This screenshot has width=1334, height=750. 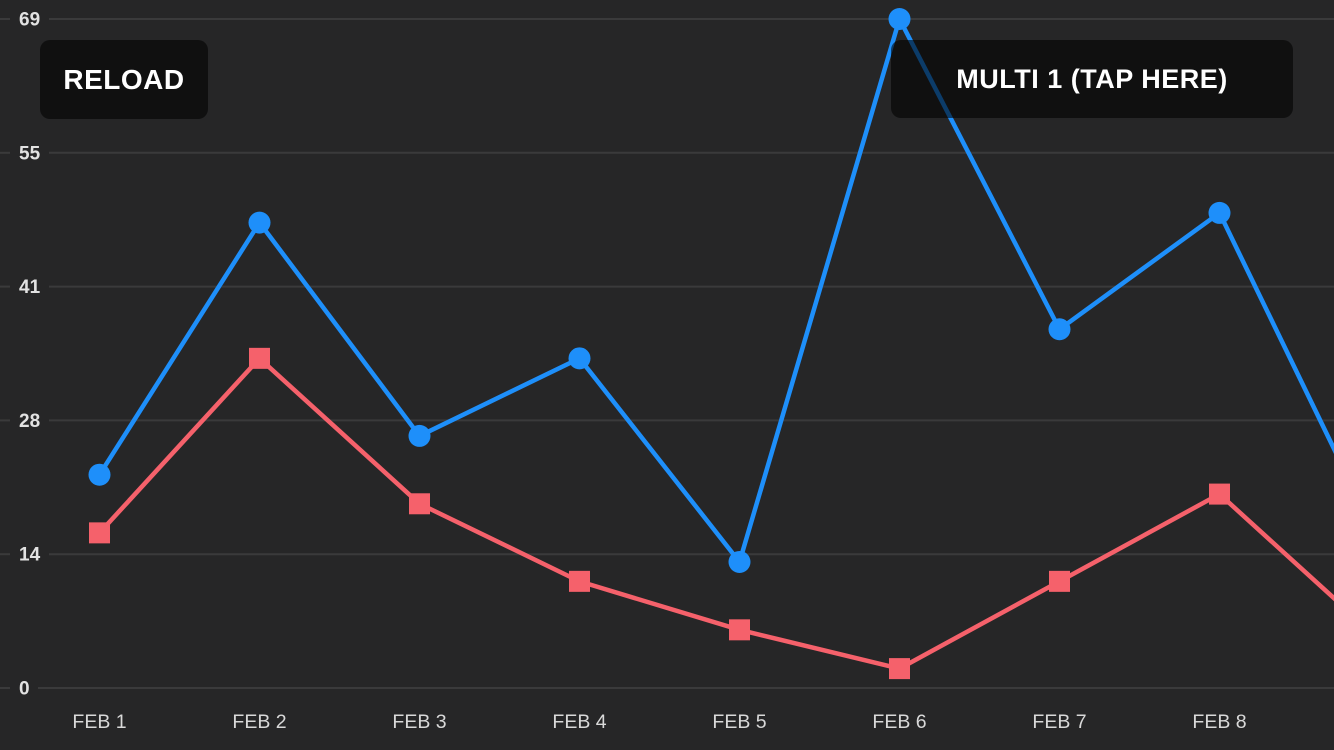 What do you see at coordinates (739, 722) in the screenshot?
I see `x-tick-label: FEB 5` at bounding box center [739, 722].